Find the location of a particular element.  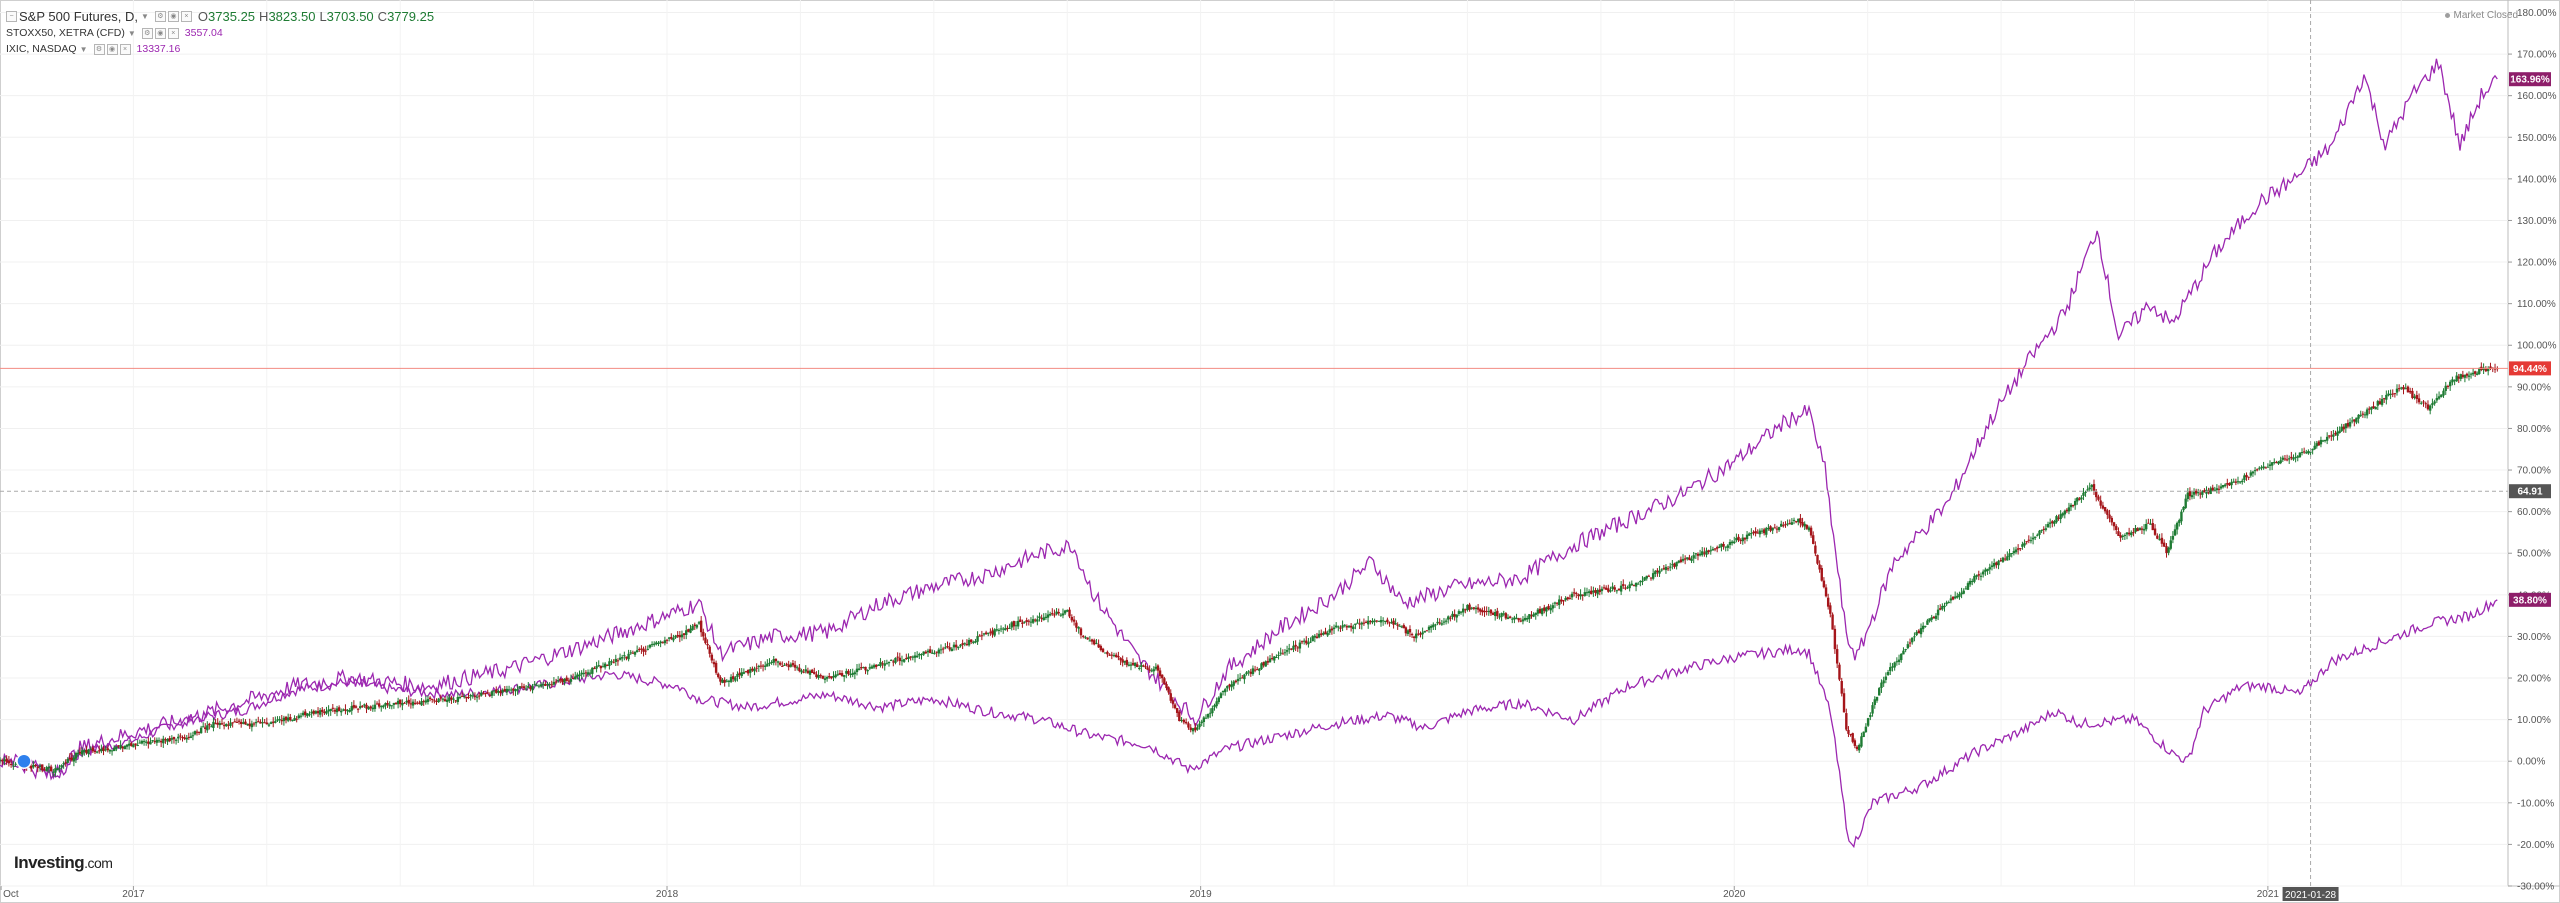

x-tick-label: 2020 is located at coordinates (1734, 894).